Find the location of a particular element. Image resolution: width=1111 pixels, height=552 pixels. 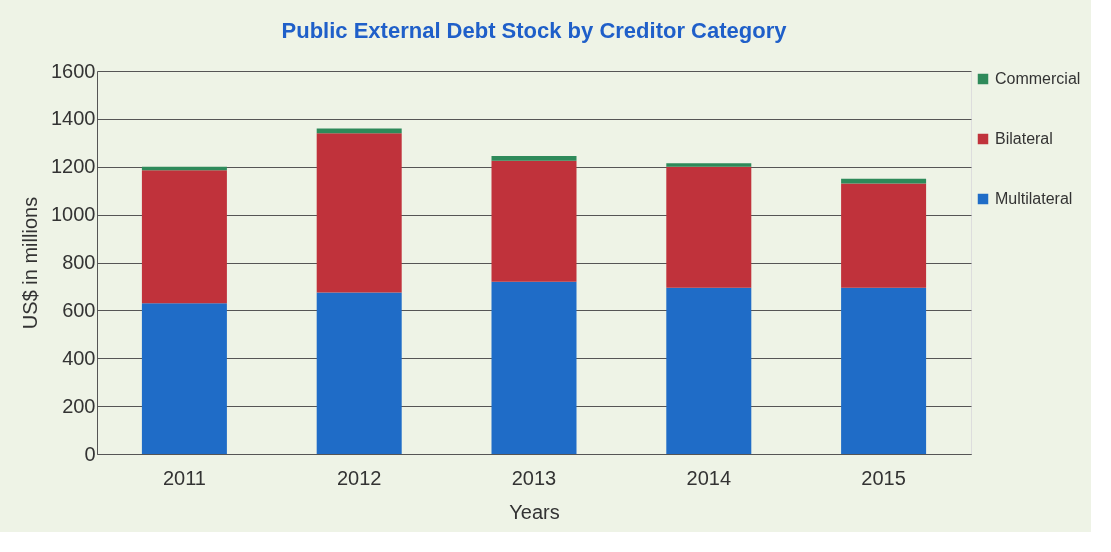

x-tick-label: 2011 is located at coordinates (184, 477).